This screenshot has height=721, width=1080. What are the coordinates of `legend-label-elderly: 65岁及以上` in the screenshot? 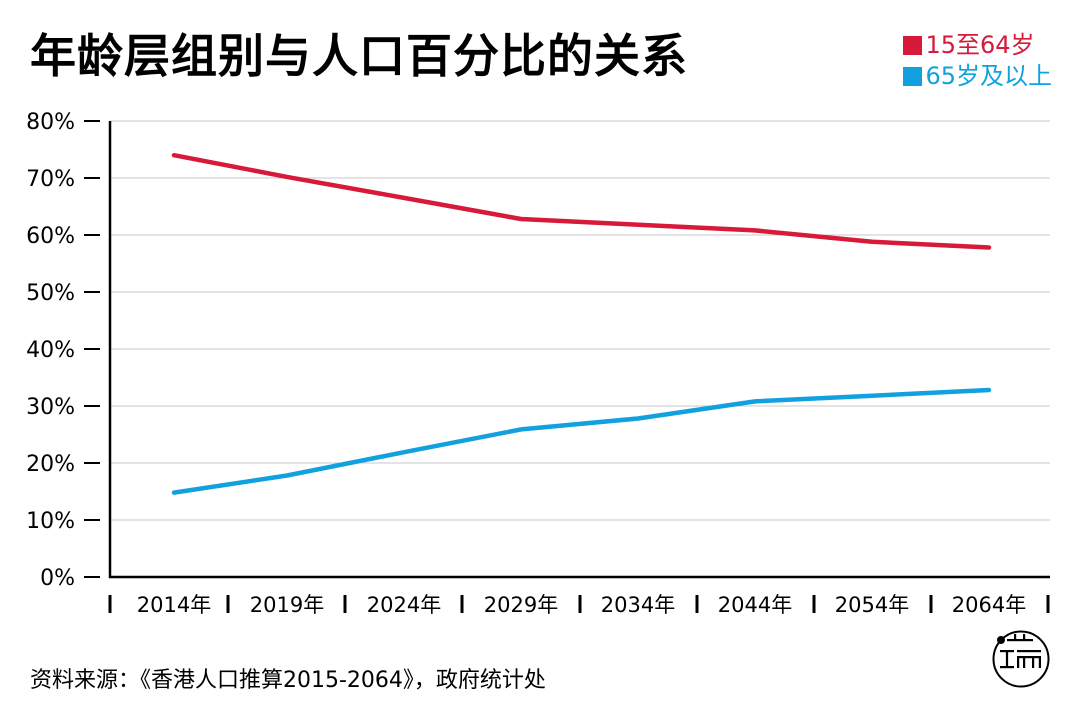 It's located at (988, 76).